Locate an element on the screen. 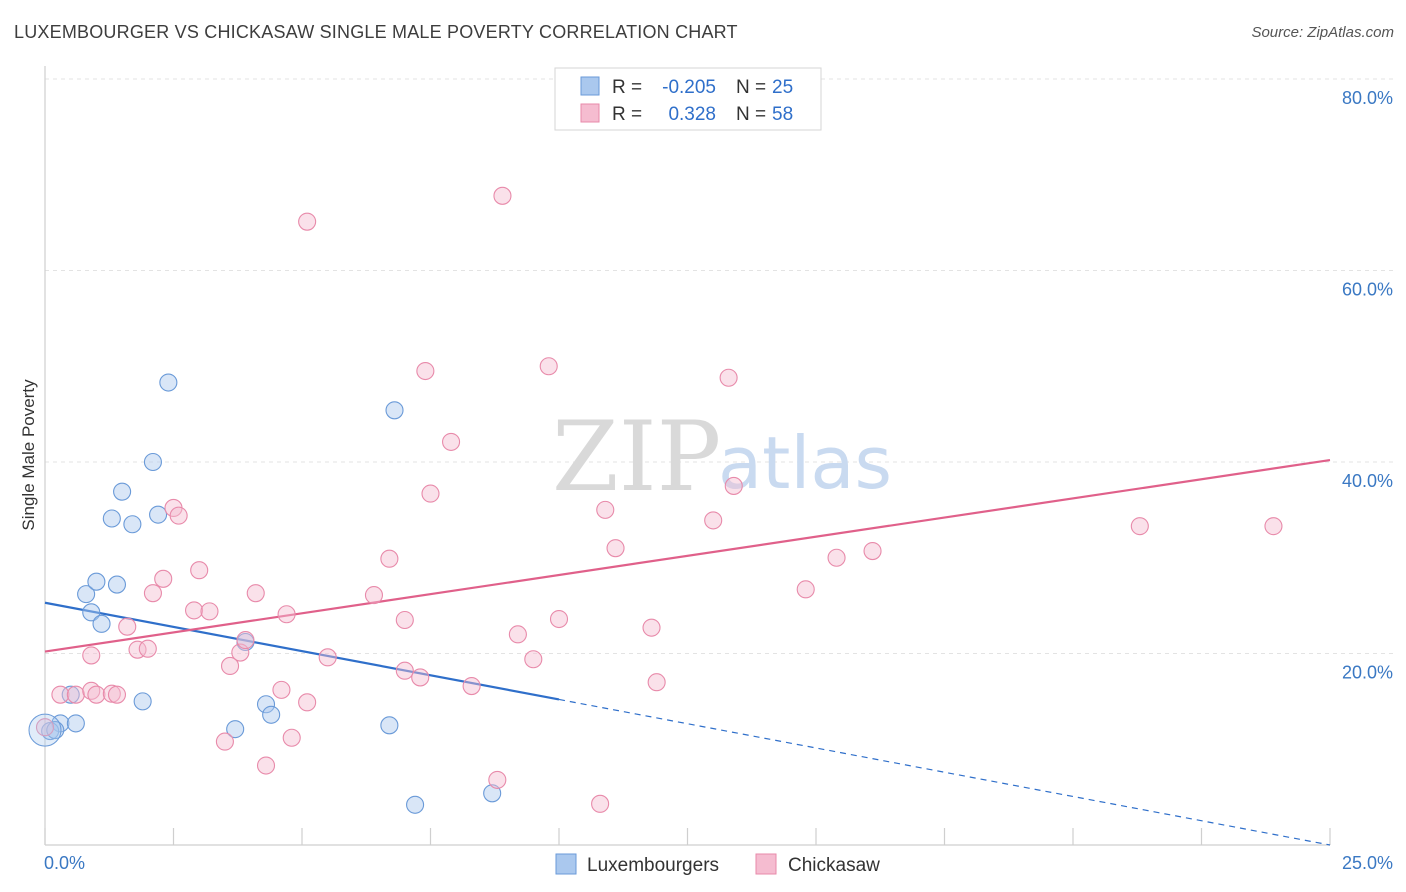  trendline-luxembourgers-extension is located at coordinates (944, 772).